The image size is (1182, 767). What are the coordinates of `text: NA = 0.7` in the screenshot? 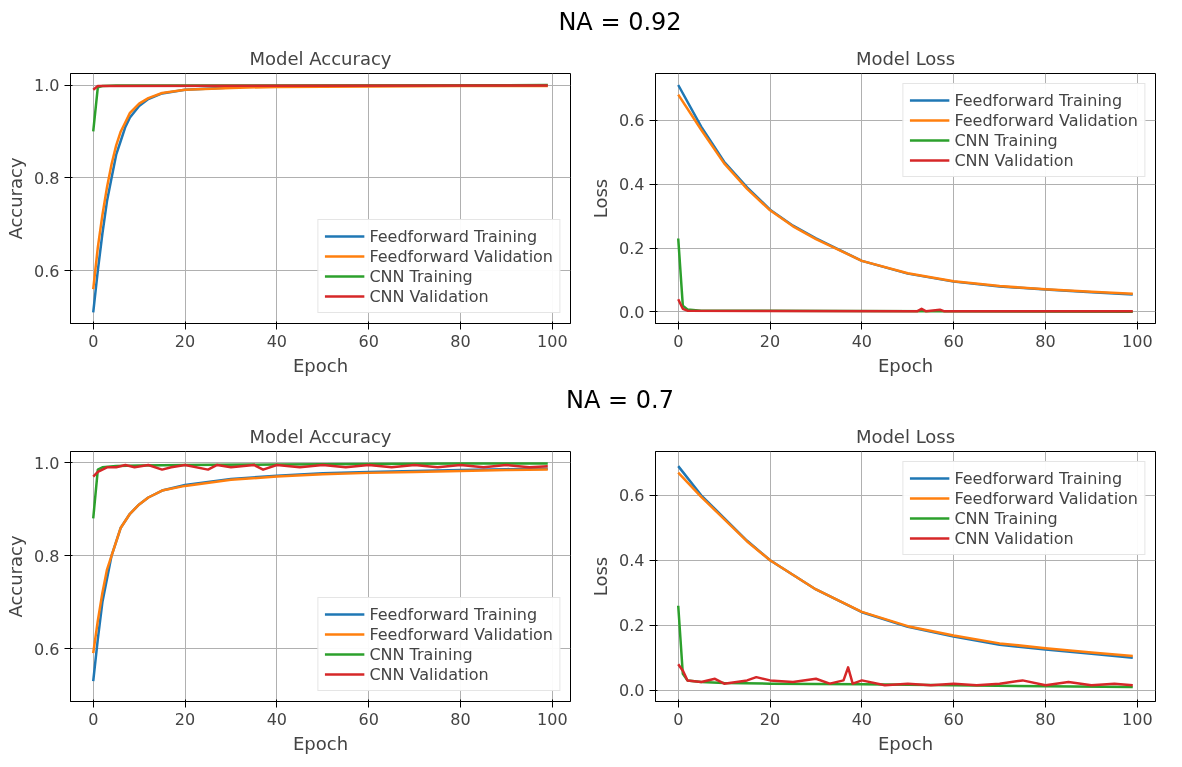 It's located at (620, 400).